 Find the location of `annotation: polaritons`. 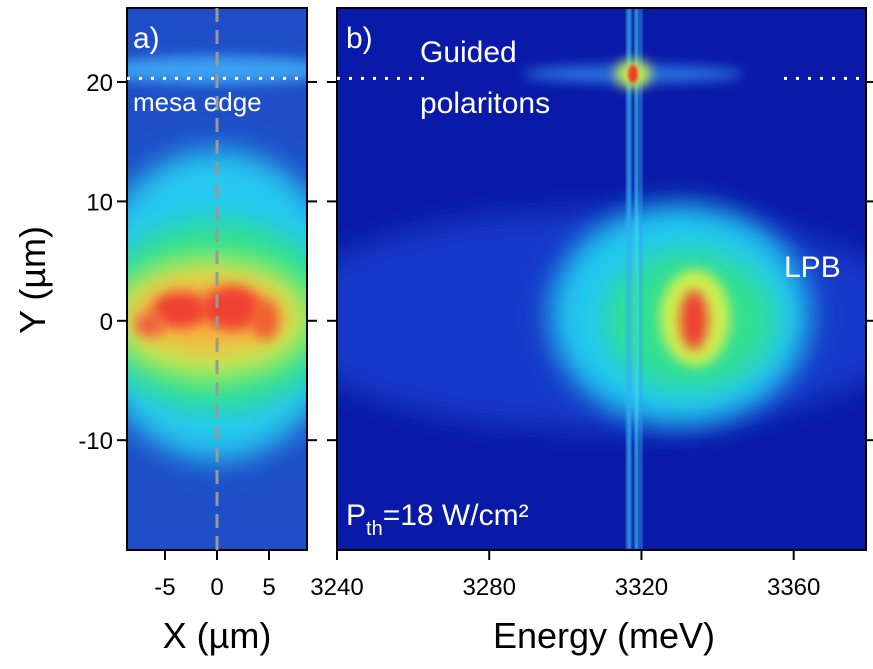

annotation: polaritons is located at coordinates (485, 103).